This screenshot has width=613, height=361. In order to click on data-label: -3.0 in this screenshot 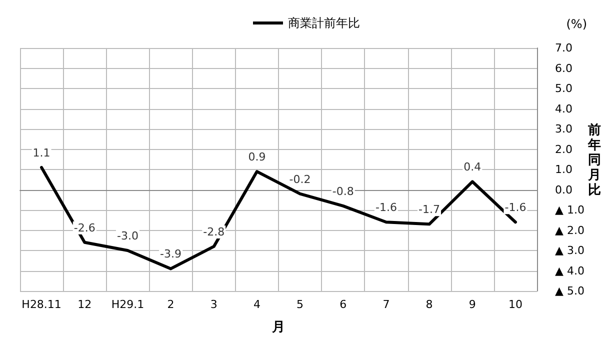, I will do `click(127, 236)`.